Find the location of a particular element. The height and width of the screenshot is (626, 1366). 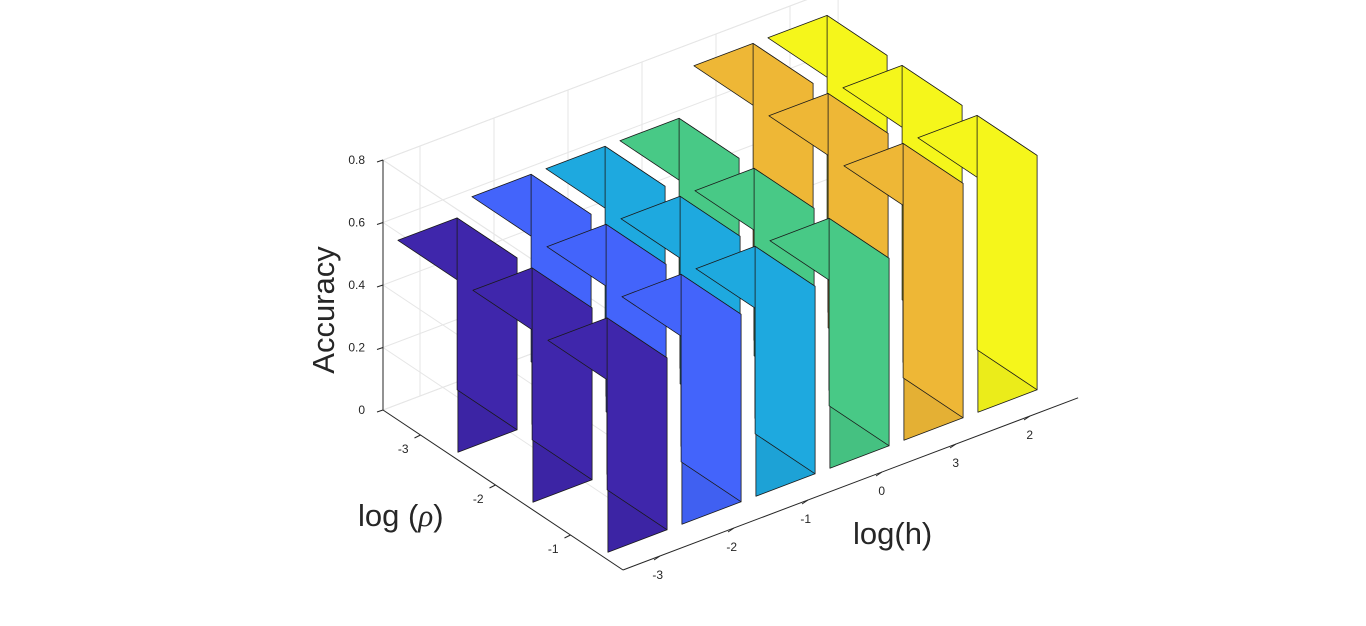

bar-x3-y2 is located at coordinates (829, 343).